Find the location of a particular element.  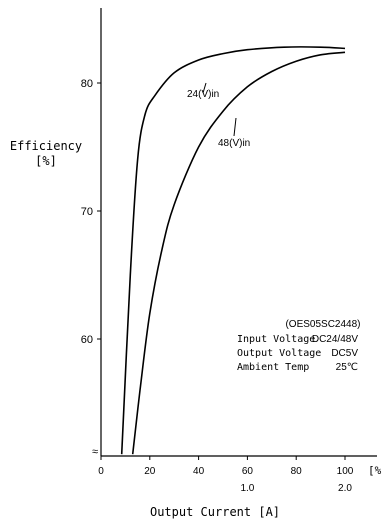

x-tick-label-amps: 2.0 is located at coordinates (345, 488).